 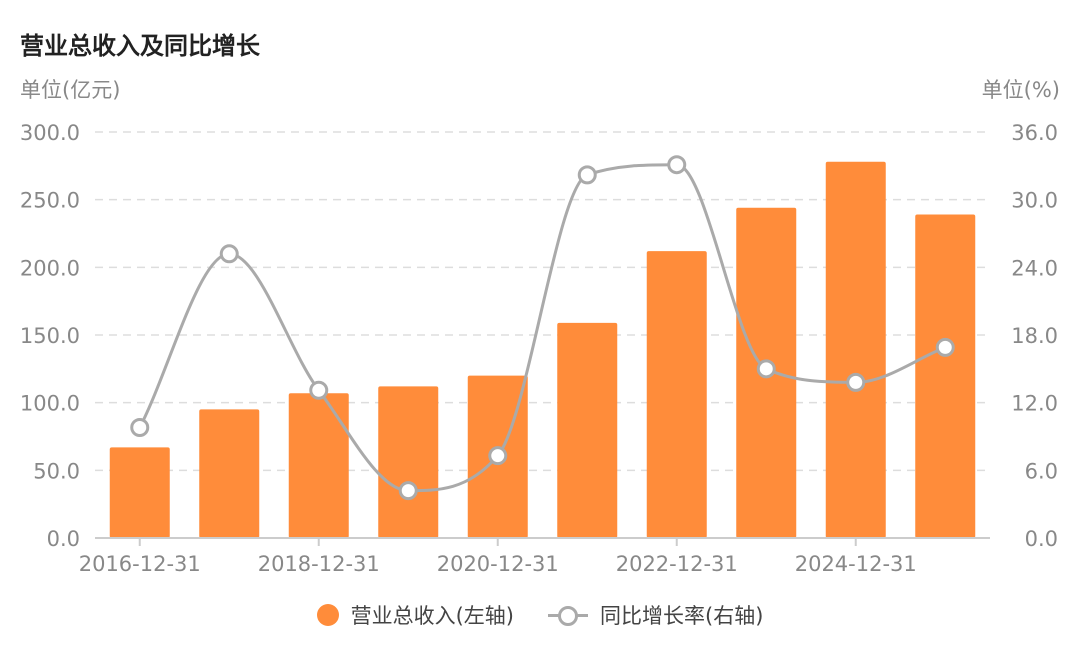 What do you see at coordinates (498, 564) in the screenshot?
I see `x-tick-label: 2020-12-31` at bounding box center [498, 564].